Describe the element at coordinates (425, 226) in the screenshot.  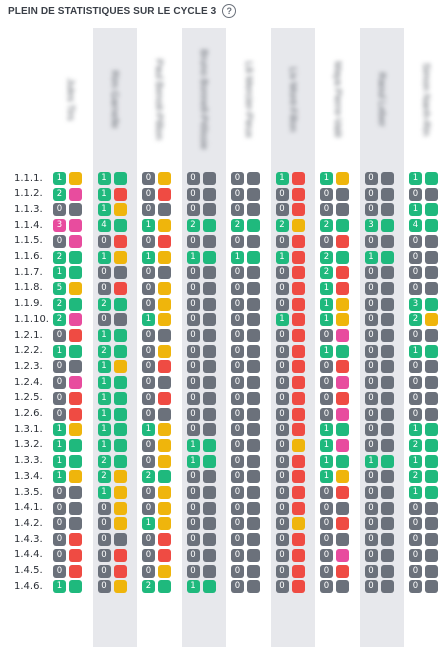
I see `stat-cell: 4` at that location.